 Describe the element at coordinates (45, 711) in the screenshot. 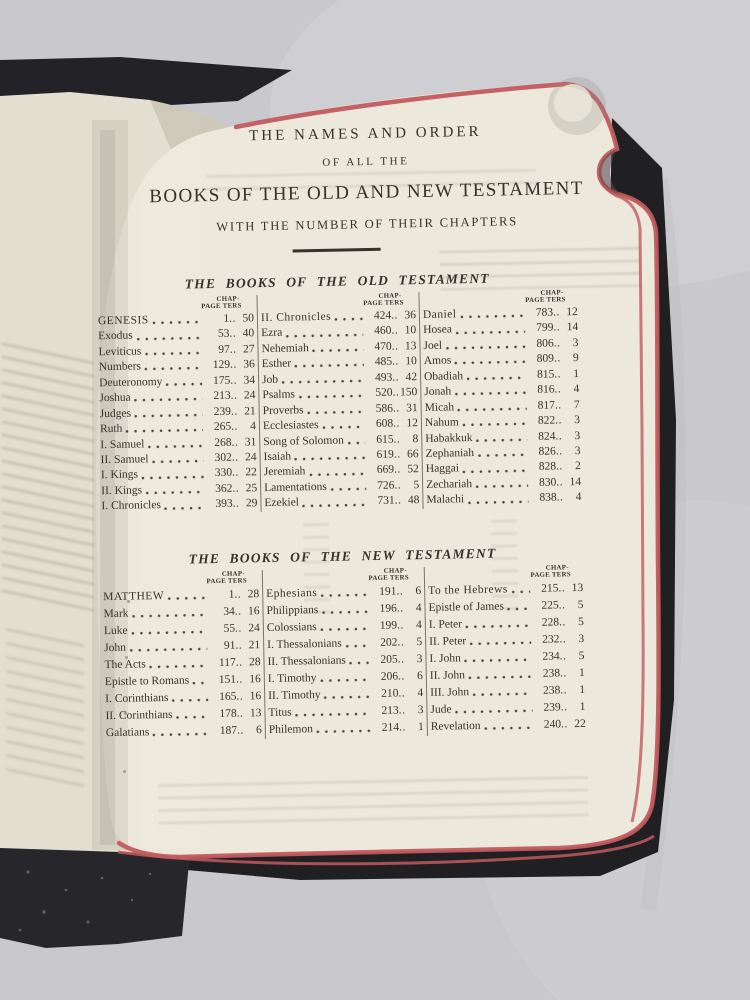

I see `bleed-through-text-left-page` at that location.